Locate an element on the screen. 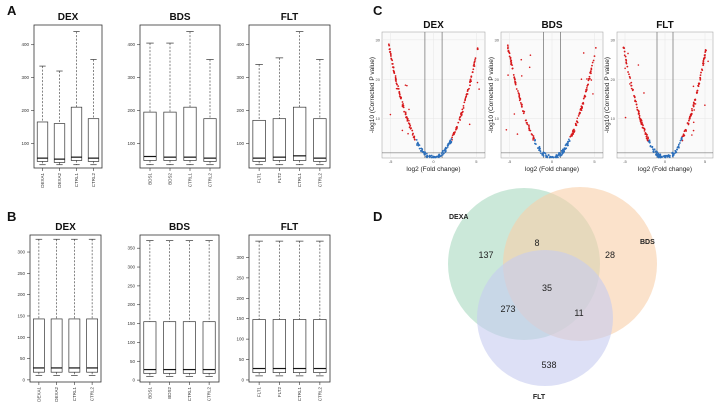 The image size is (719, 406). venn-region-flt-only: 538 is located at coordinates (548, 365).